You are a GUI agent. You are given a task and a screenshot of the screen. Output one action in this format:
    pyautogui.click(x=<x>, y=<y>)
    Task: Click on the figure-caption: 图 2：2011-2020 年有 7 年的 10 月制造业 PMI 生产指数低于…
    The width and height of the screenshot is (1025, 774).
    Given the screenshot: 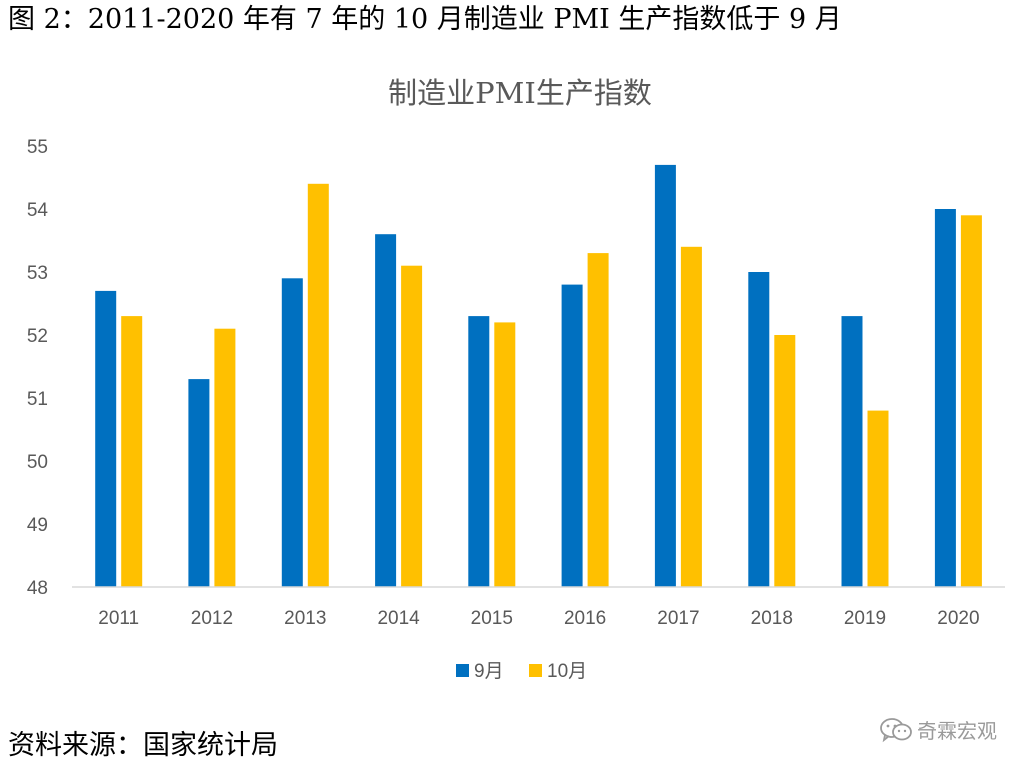 What is the action you would take?
    pyautogui.click(x=425, y=19)
    